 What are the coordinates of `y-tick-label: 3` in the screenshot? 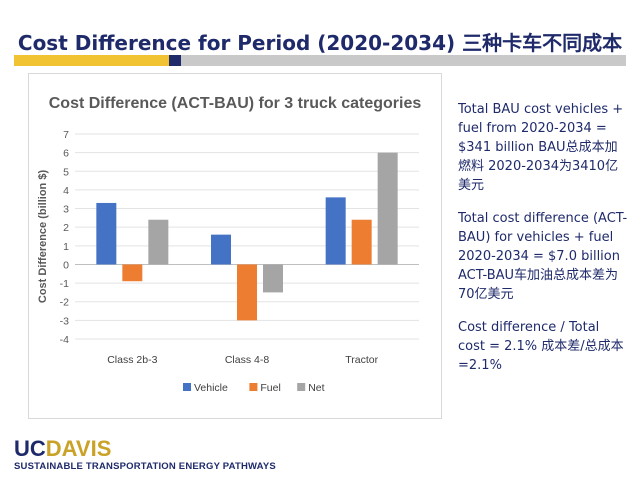 It's located at (66, 210).